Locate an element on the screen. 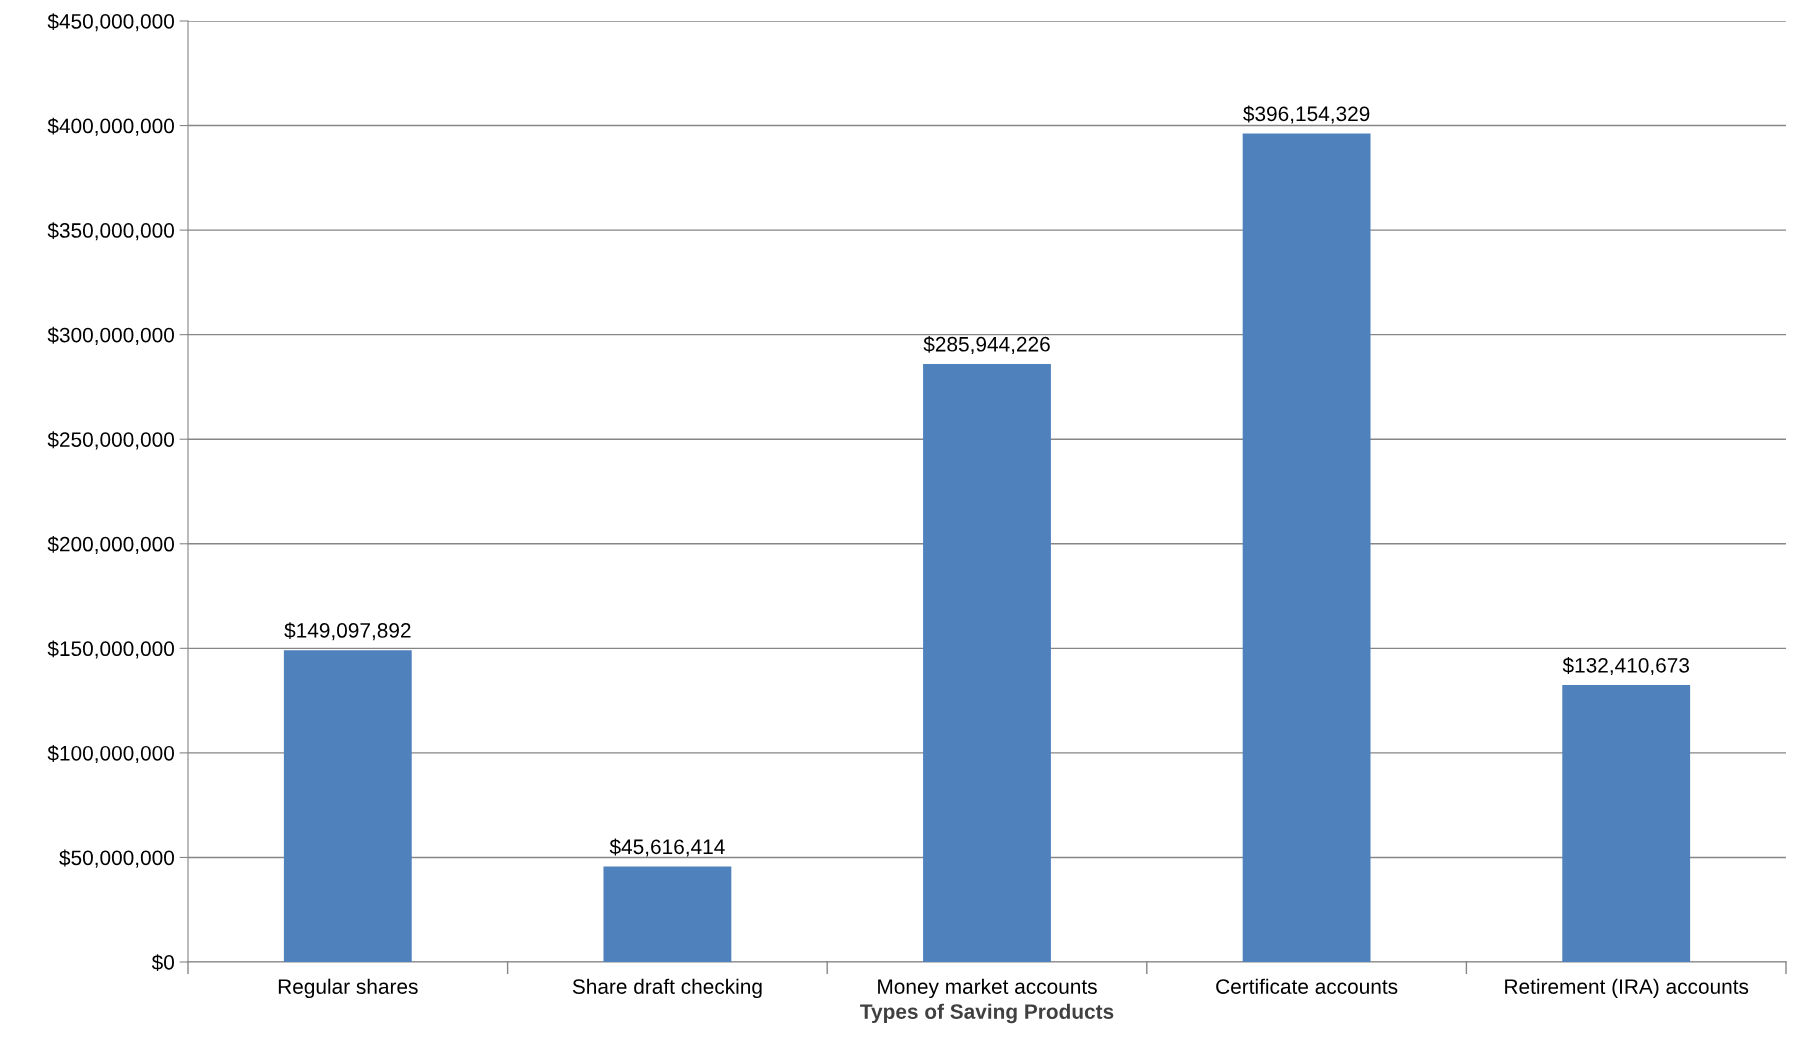  y-tick-label: $0 is located at coordinates (162, 962).